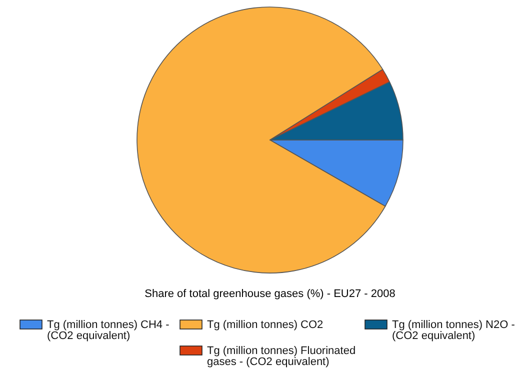 This screenshot has width=525, height=369. Describe the element at coordinates (281, 356) in the screenshot. I see `legend-label: Tg (million tonnes) Fluorinated gases - (CO2 equivalent)` at that location.